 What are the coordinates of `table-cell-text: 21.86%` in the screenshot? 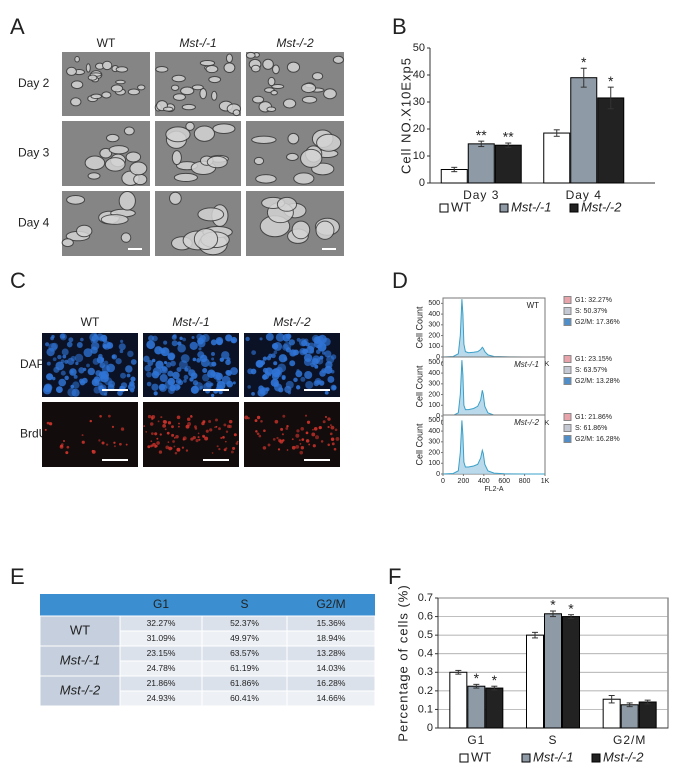 It's located at (161, 683).